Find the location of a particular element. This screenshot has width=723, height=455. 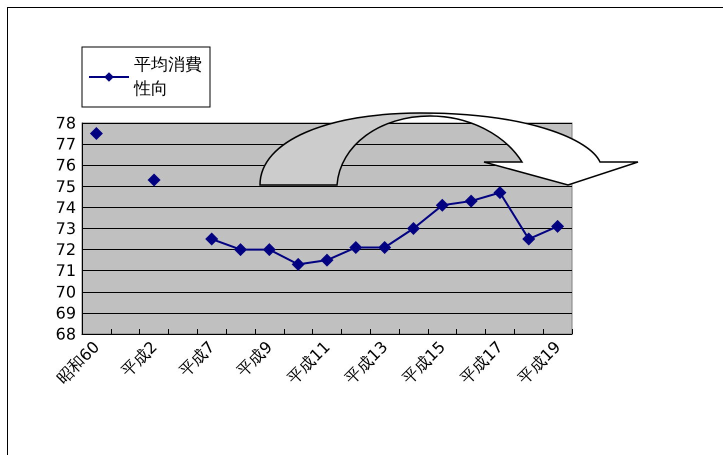

y-tick-label: 69 is located at coordinates (66, 312).